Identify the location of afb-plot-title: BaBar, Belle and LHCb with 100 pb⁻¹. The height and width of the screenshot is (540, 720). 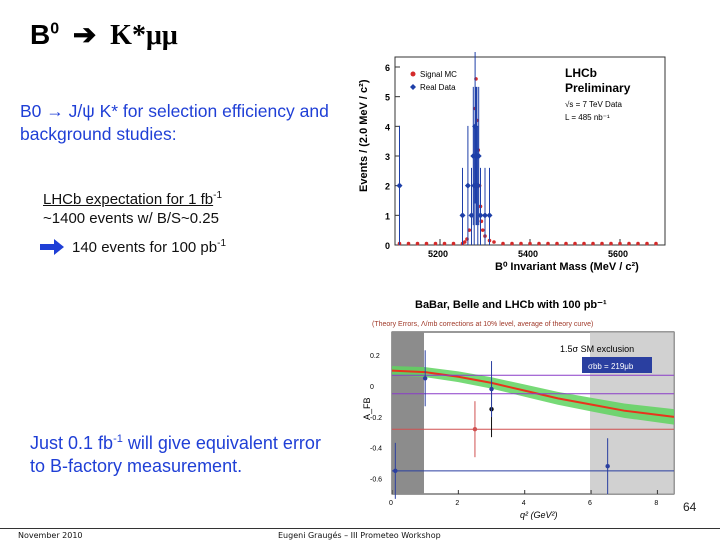
(511, 305).